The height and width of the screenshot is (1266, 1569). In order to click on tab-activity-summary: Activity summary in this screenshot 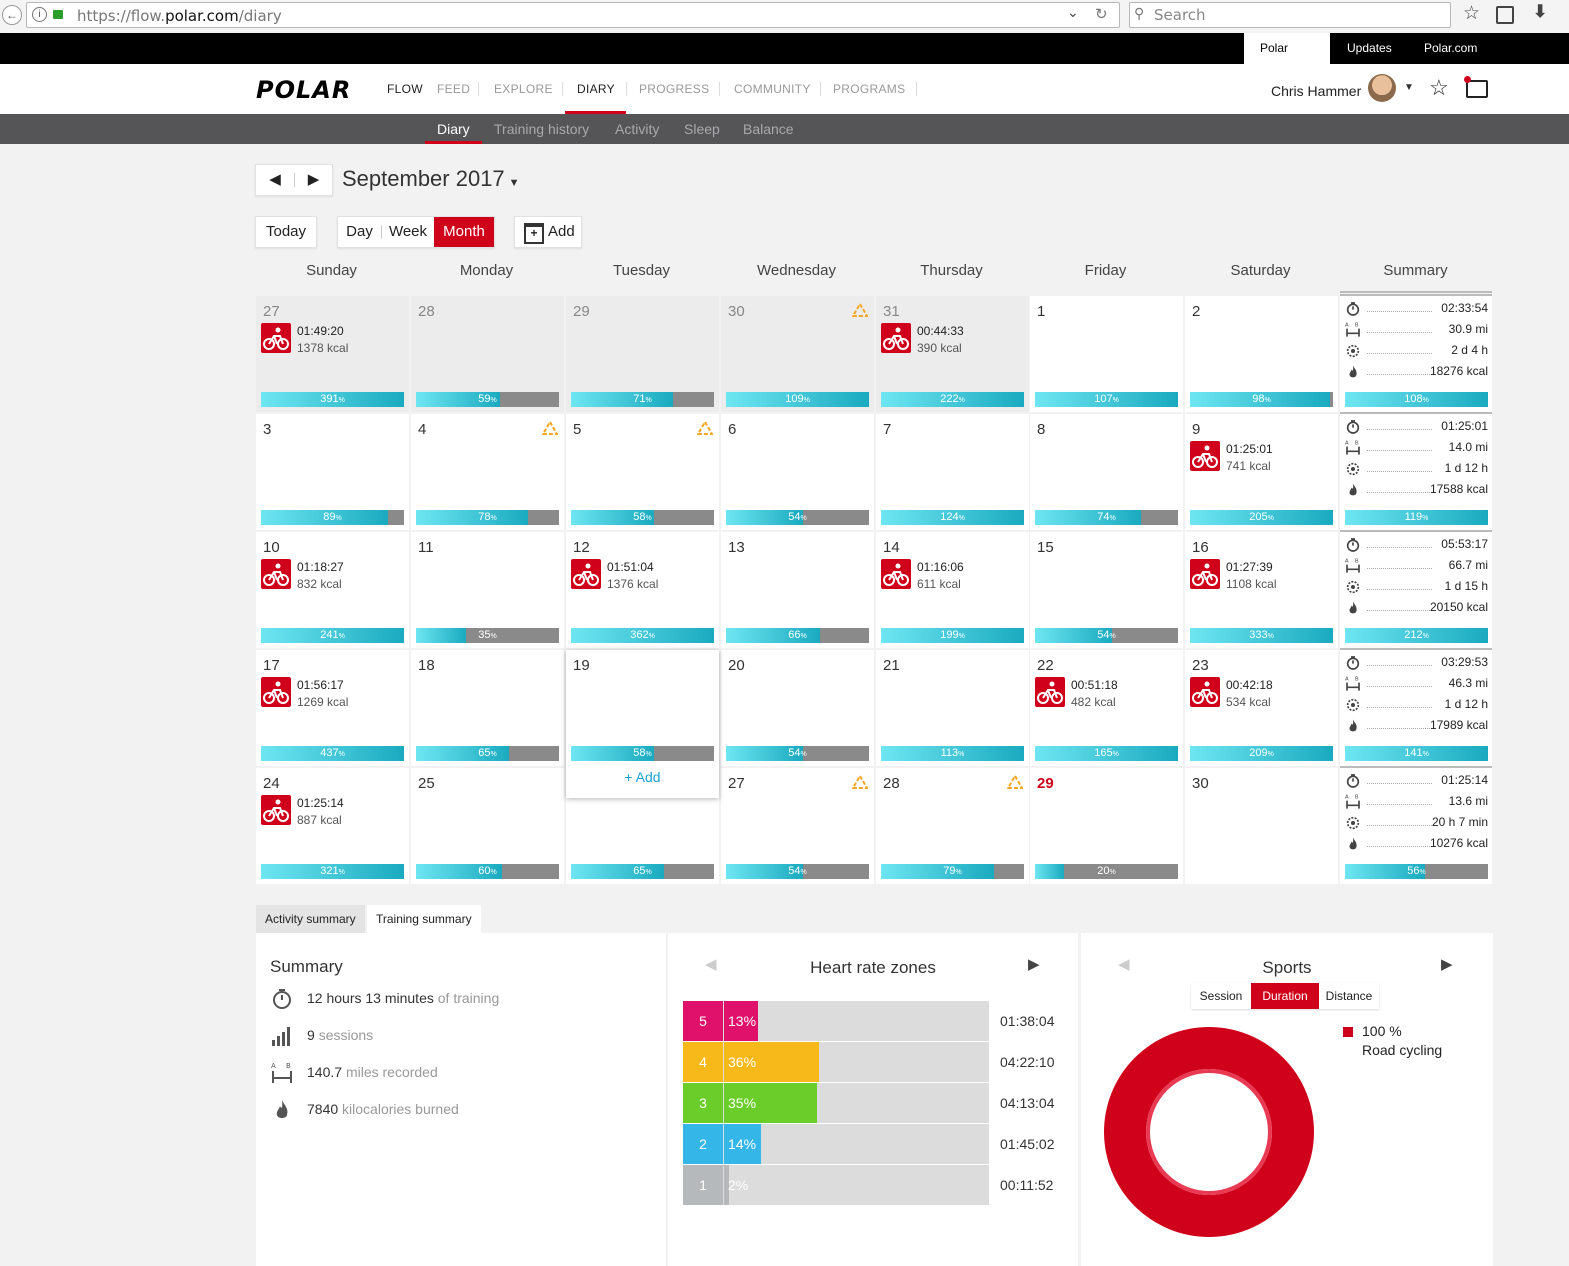, I will do `click(310, 919)`.